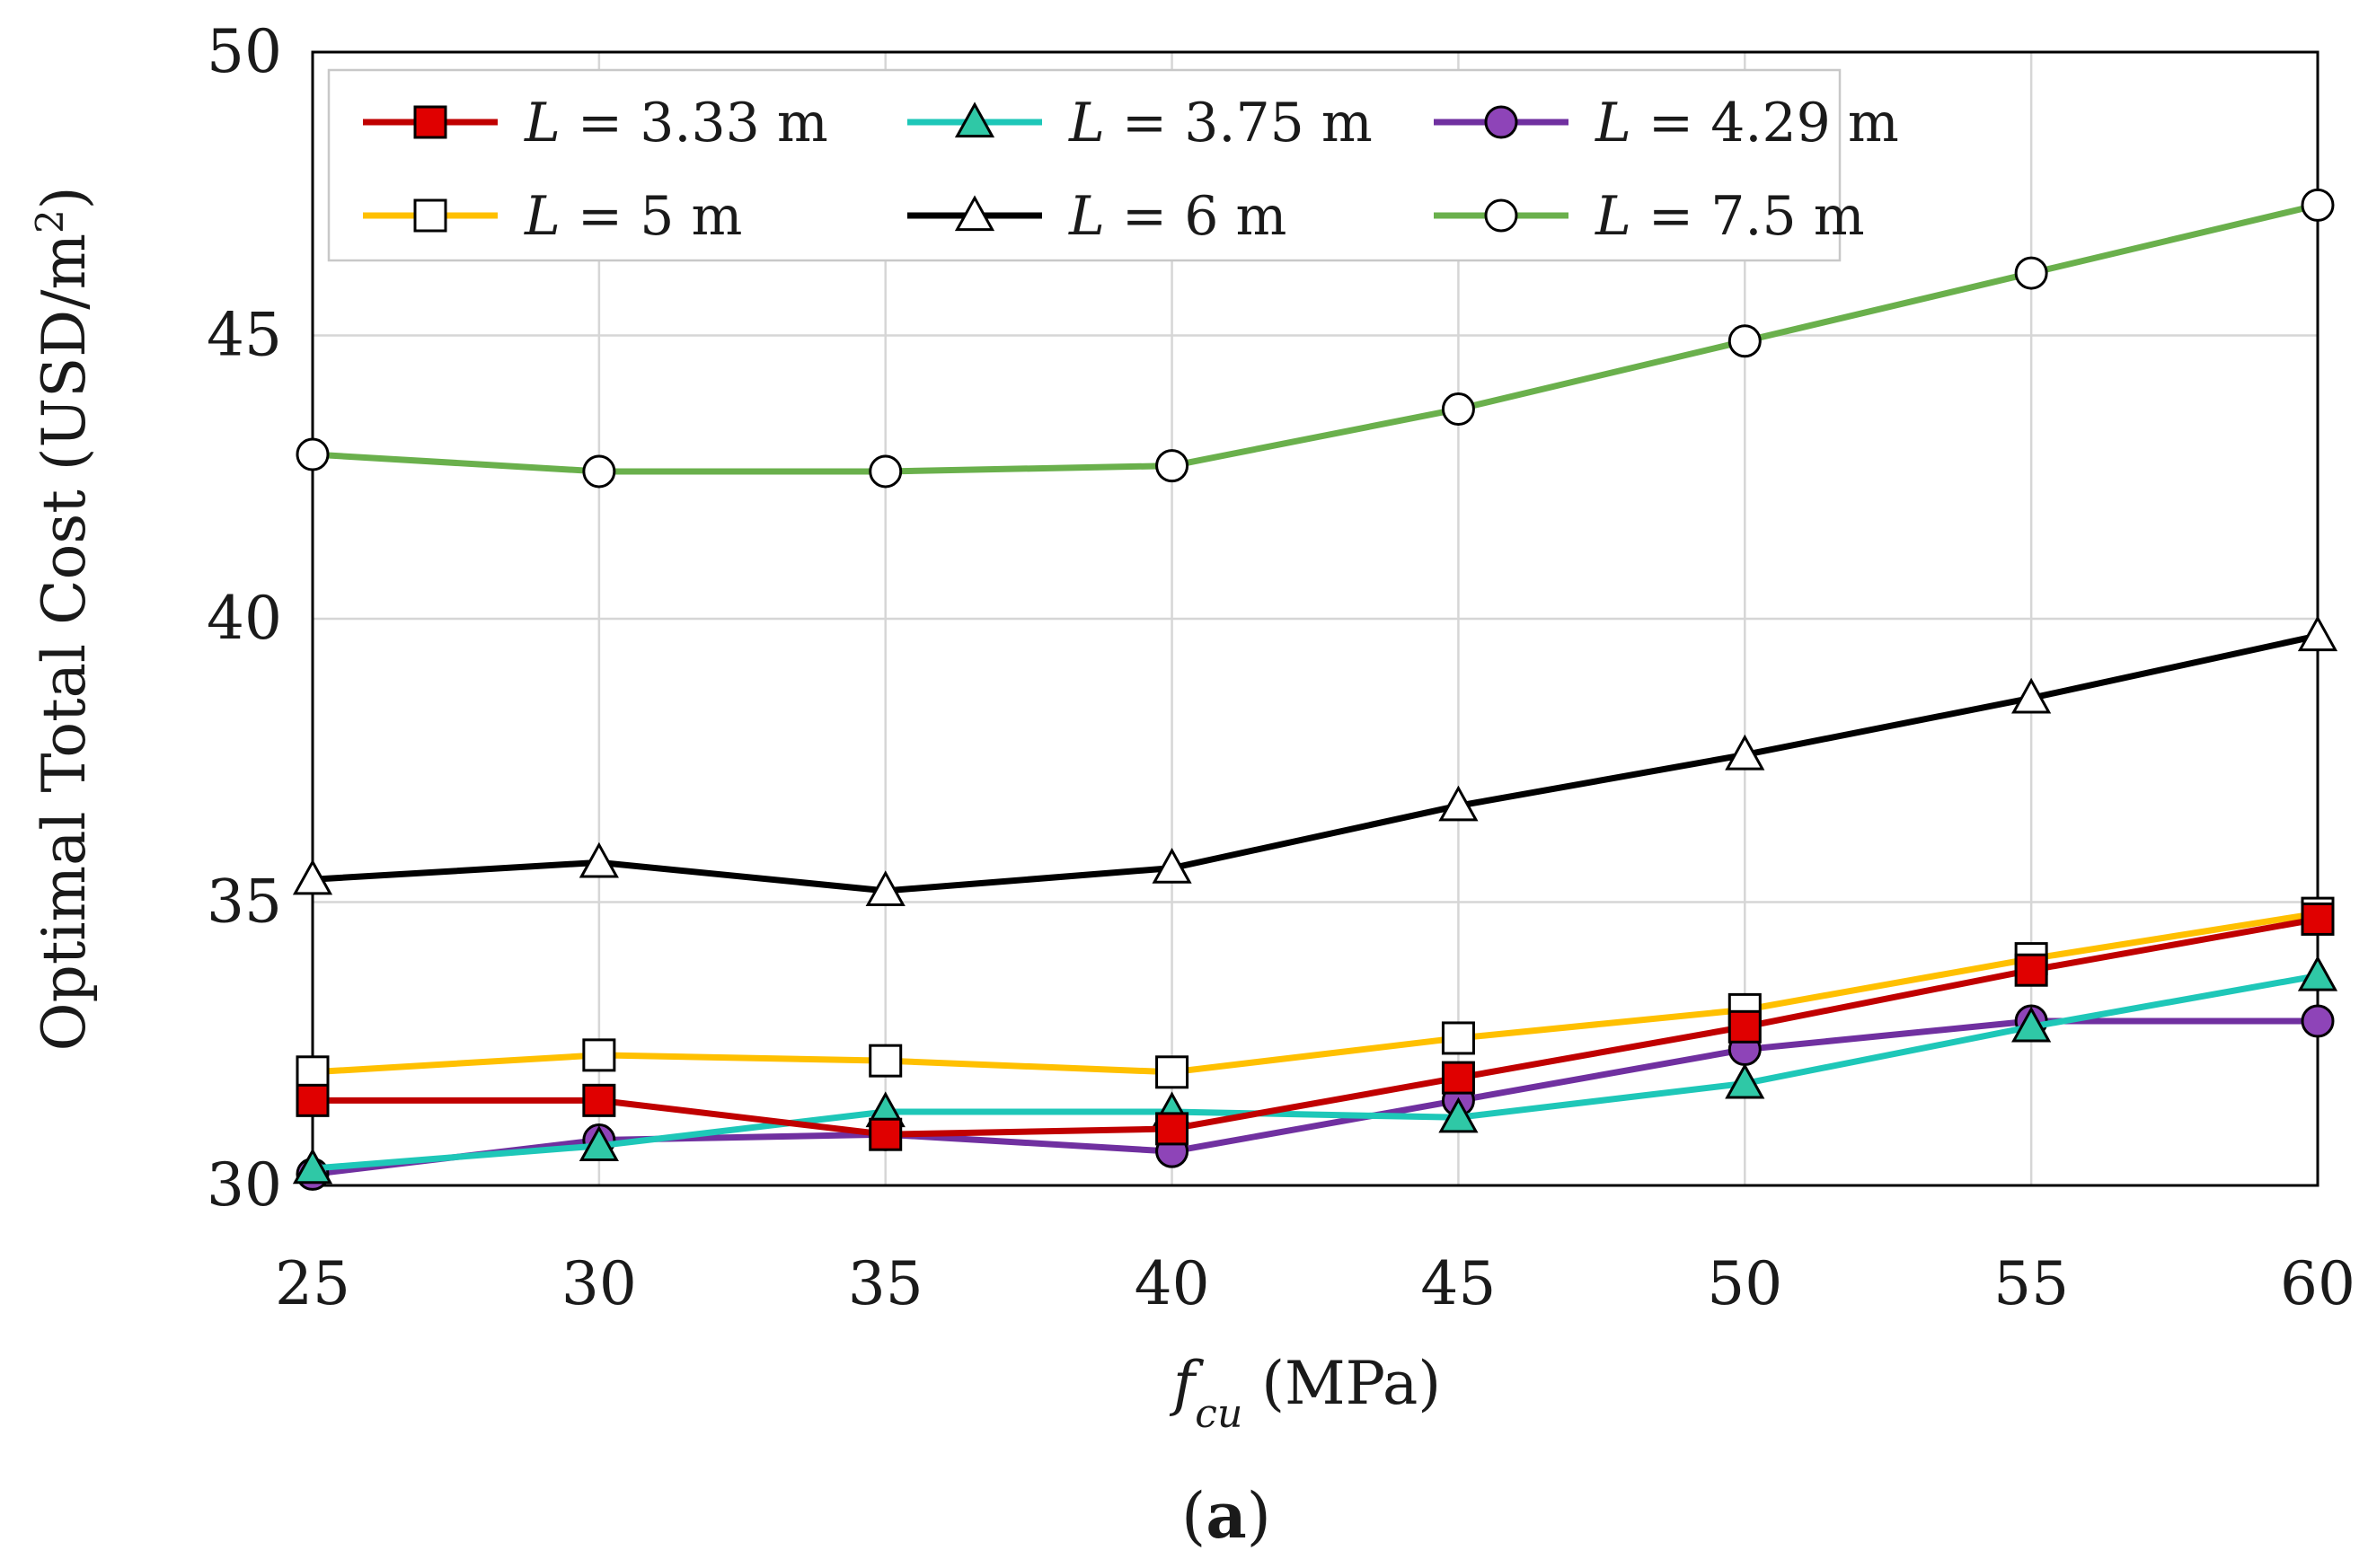 The image size is (2368, 1568). Describe the element at coordinates (1458, 1283) in the screenshot. I see `x-tick-label: 45` at that location.